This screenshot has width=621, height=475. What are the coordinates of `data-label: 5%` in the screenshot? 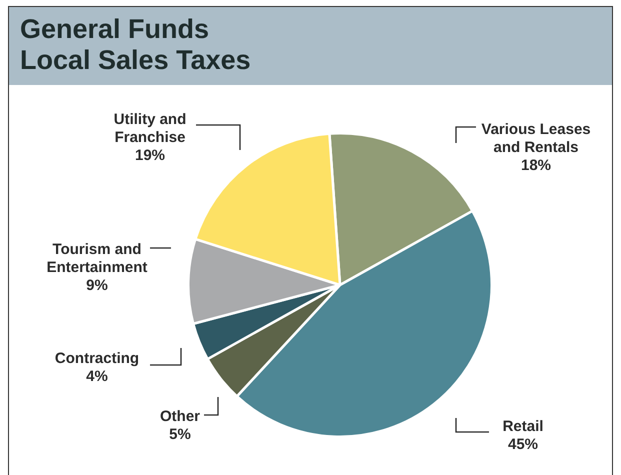 It's located at (180, 434).